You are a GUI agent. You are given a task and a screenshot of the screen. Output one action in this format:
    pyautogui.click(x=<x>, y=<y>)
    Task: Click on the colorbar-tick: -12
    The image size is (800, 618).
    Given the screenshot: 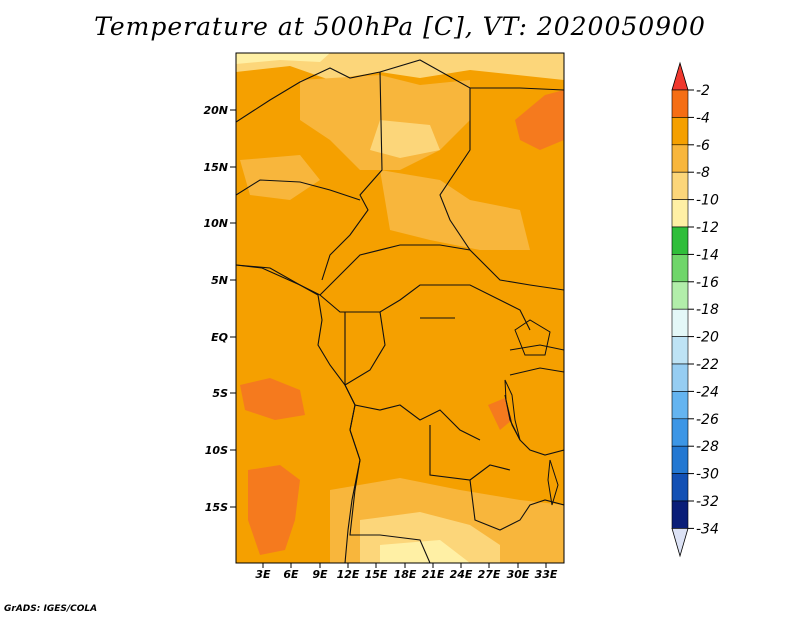 What is the action you would take?
    pyautogui.click(x=703, y=228)
    